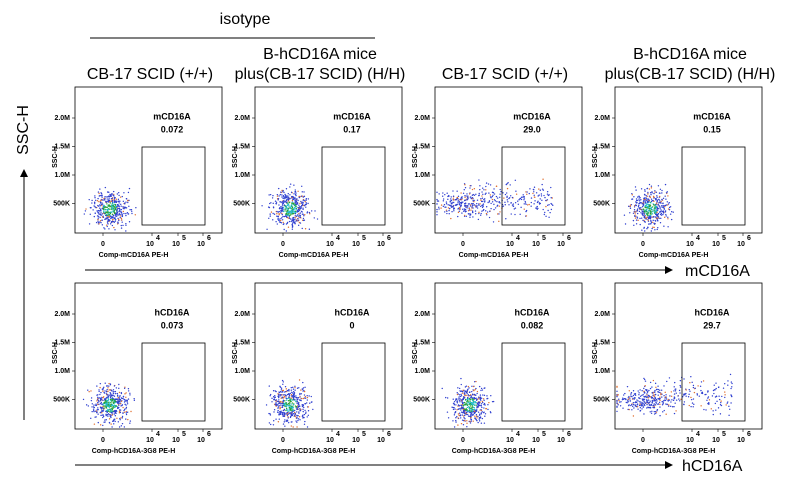 The height and width of the screenshot is (480, 792). I want to click on x-tick-exp: 4, so click(698, 434).